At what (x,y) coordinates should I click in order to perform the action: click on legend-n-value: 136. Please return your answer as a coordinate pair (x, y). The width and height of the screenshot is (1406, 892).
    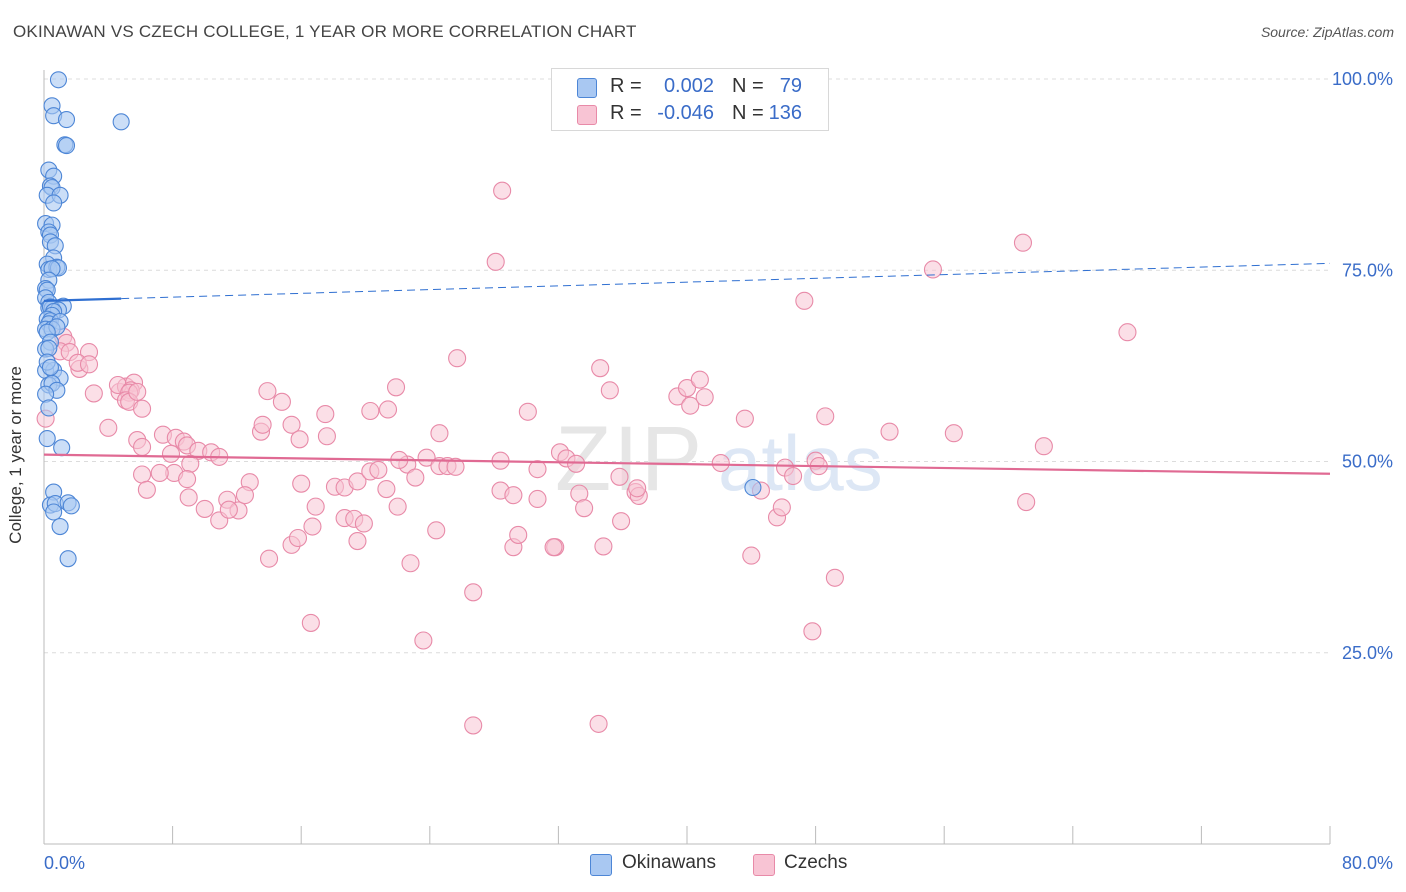
    Looking at the image, I should click on (785, 113).